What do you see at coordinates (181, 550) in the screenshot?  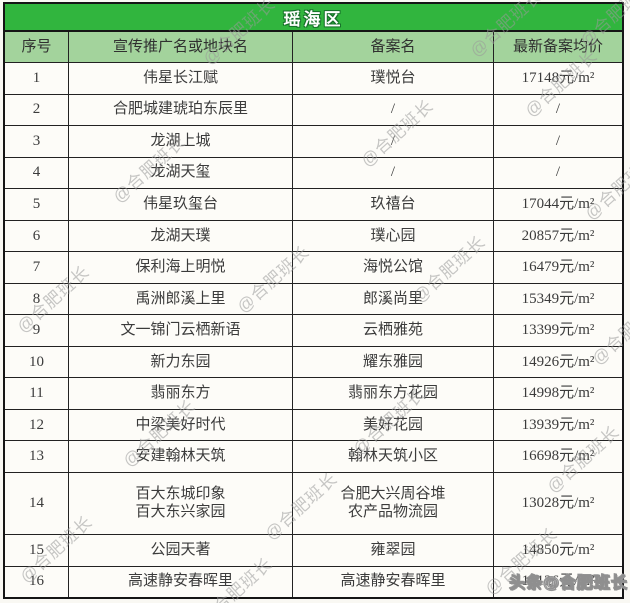 I see `cell-name: 公园天著` at bounding box center [181, 550].